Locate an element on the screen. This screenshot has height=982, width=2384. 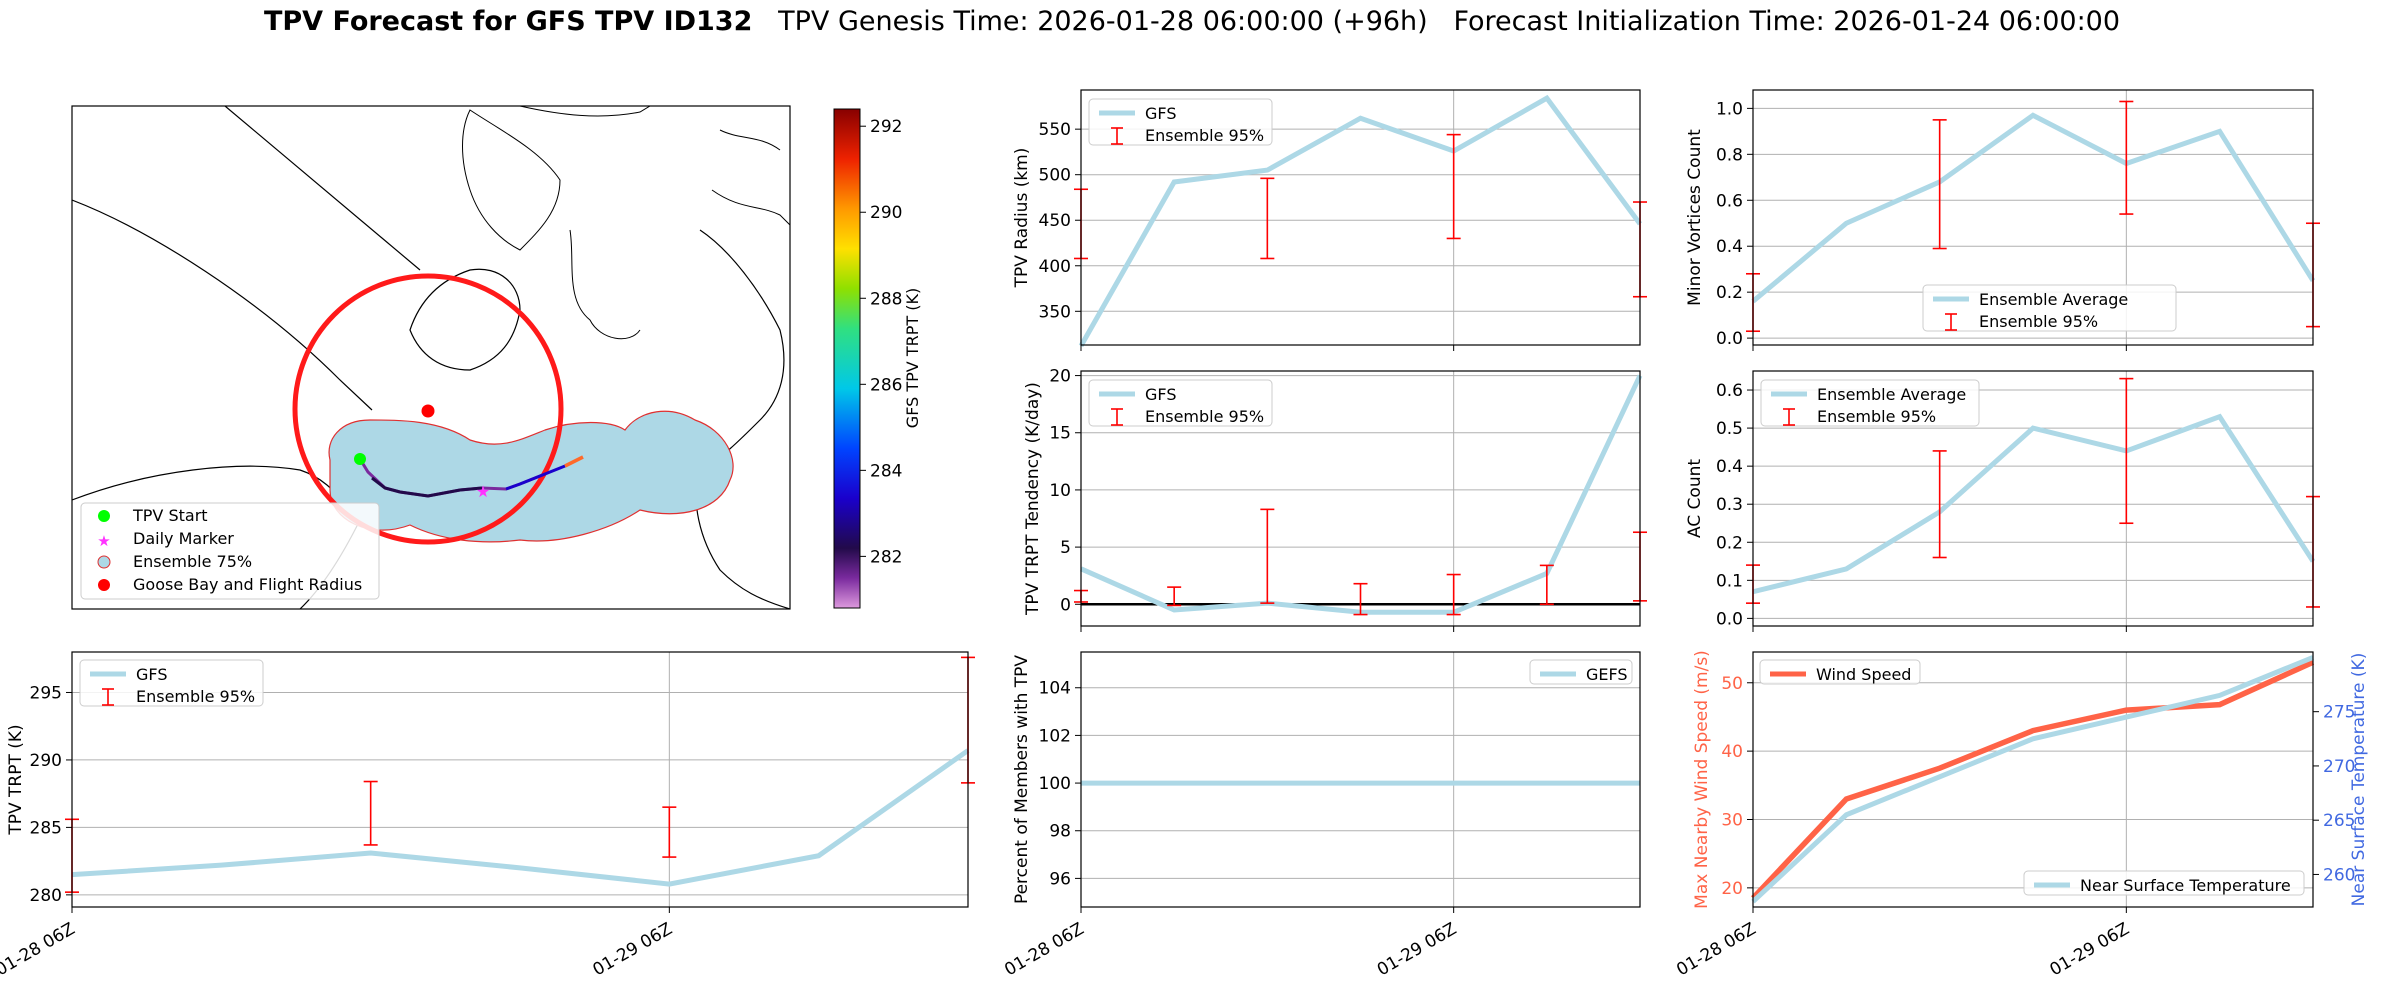
y-tick-label: 98 is located at coordinates (1060, 832).